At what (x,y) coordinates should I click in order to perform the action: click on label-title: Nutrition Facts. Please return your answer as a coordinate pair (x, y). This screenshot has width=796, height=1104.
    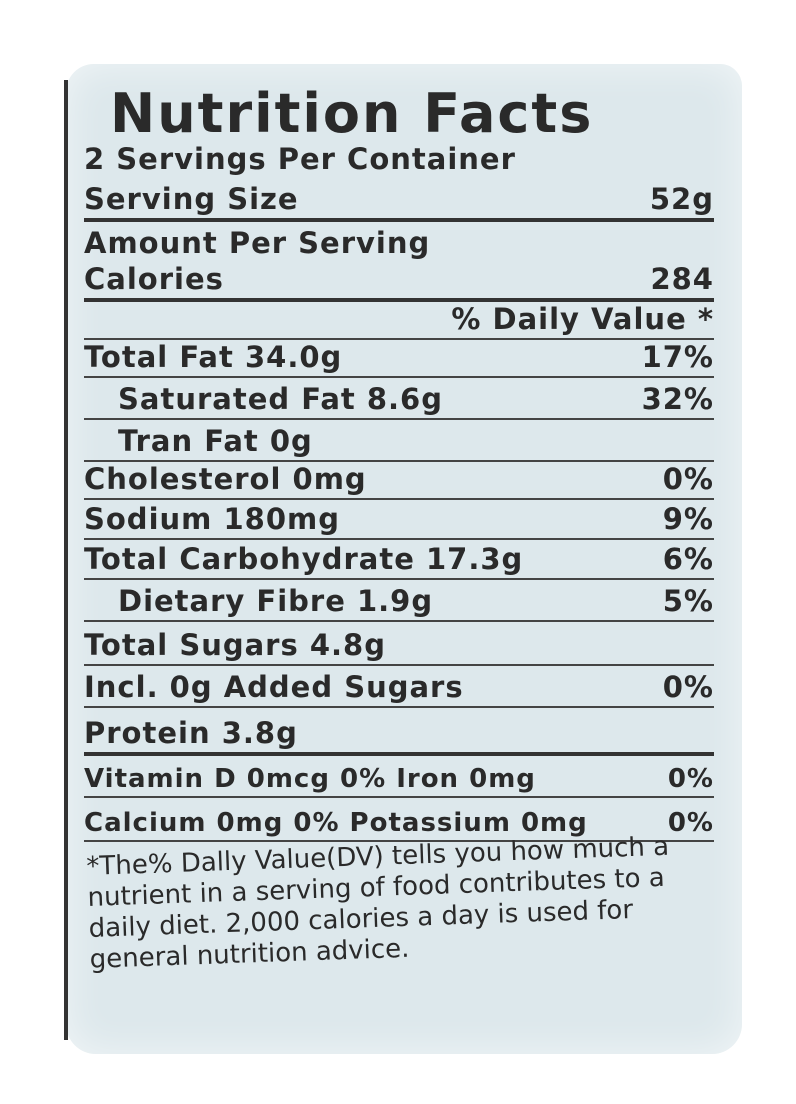
    Looking at the image, I should click on (352, 113).